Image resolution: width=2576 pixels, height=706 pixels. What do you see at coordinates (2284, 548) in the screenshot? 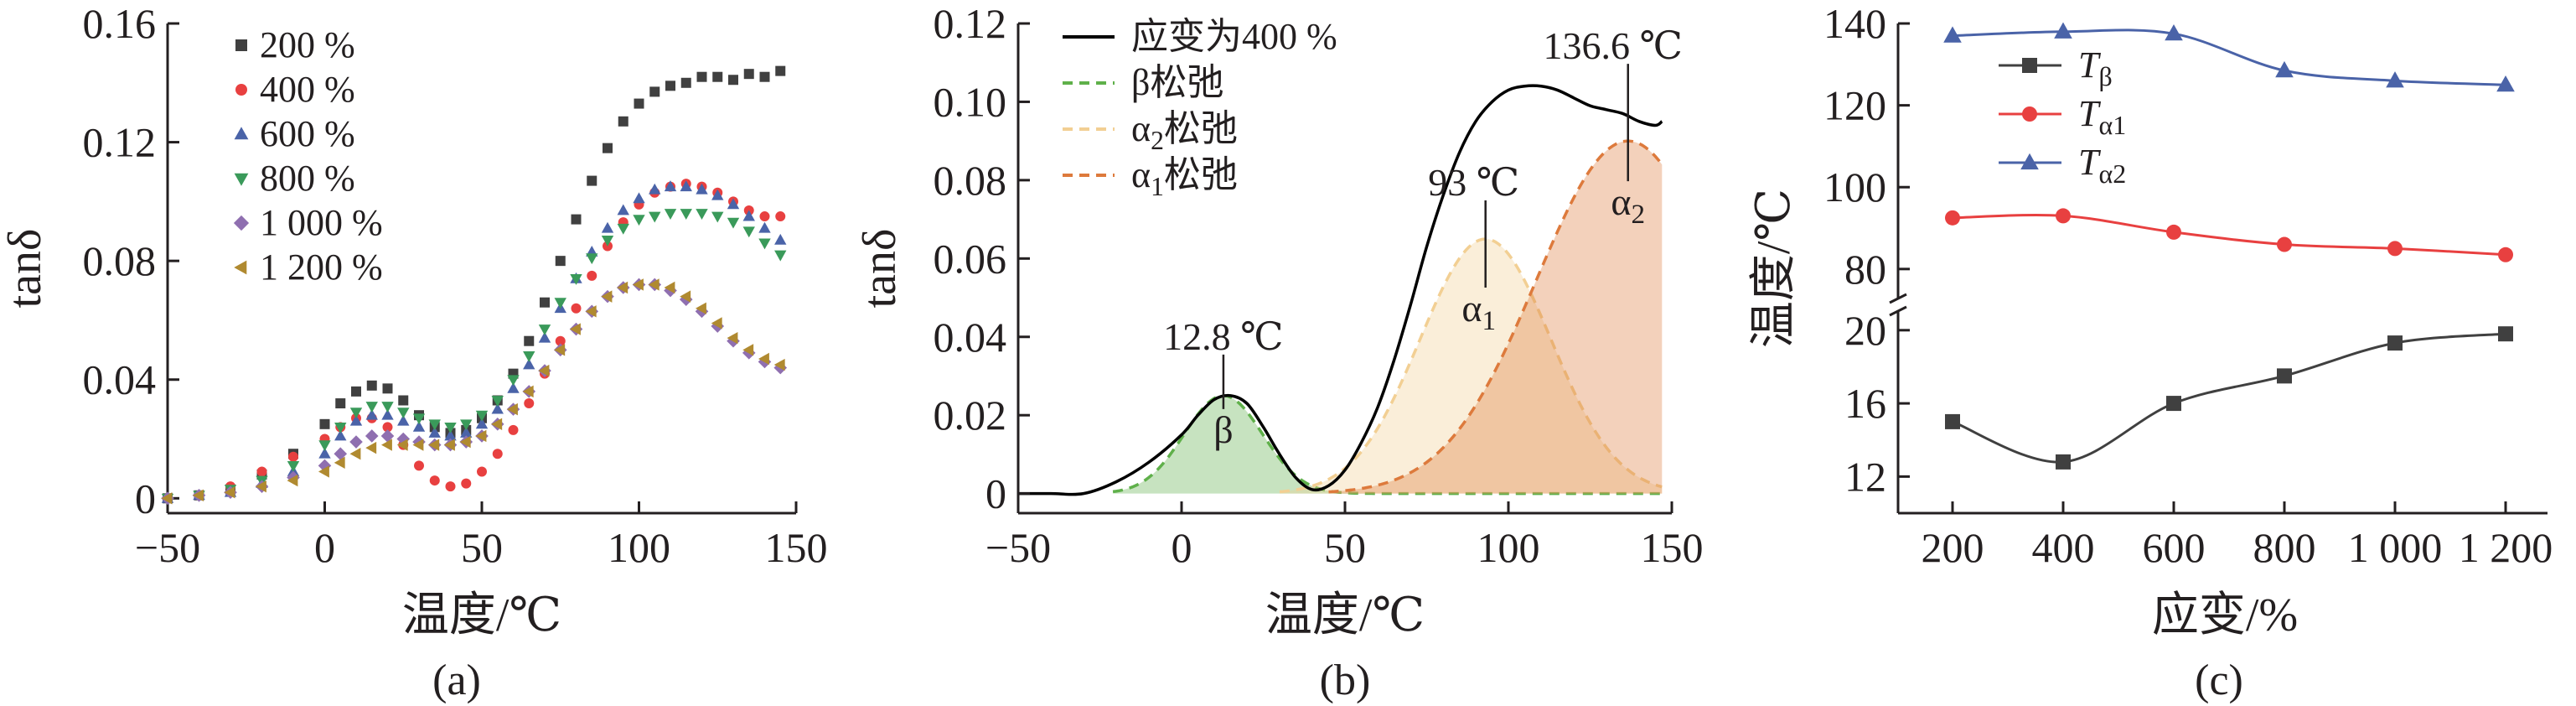
I see `panel-c-x-tick-label: 800` at bounding box center [2284, 548].